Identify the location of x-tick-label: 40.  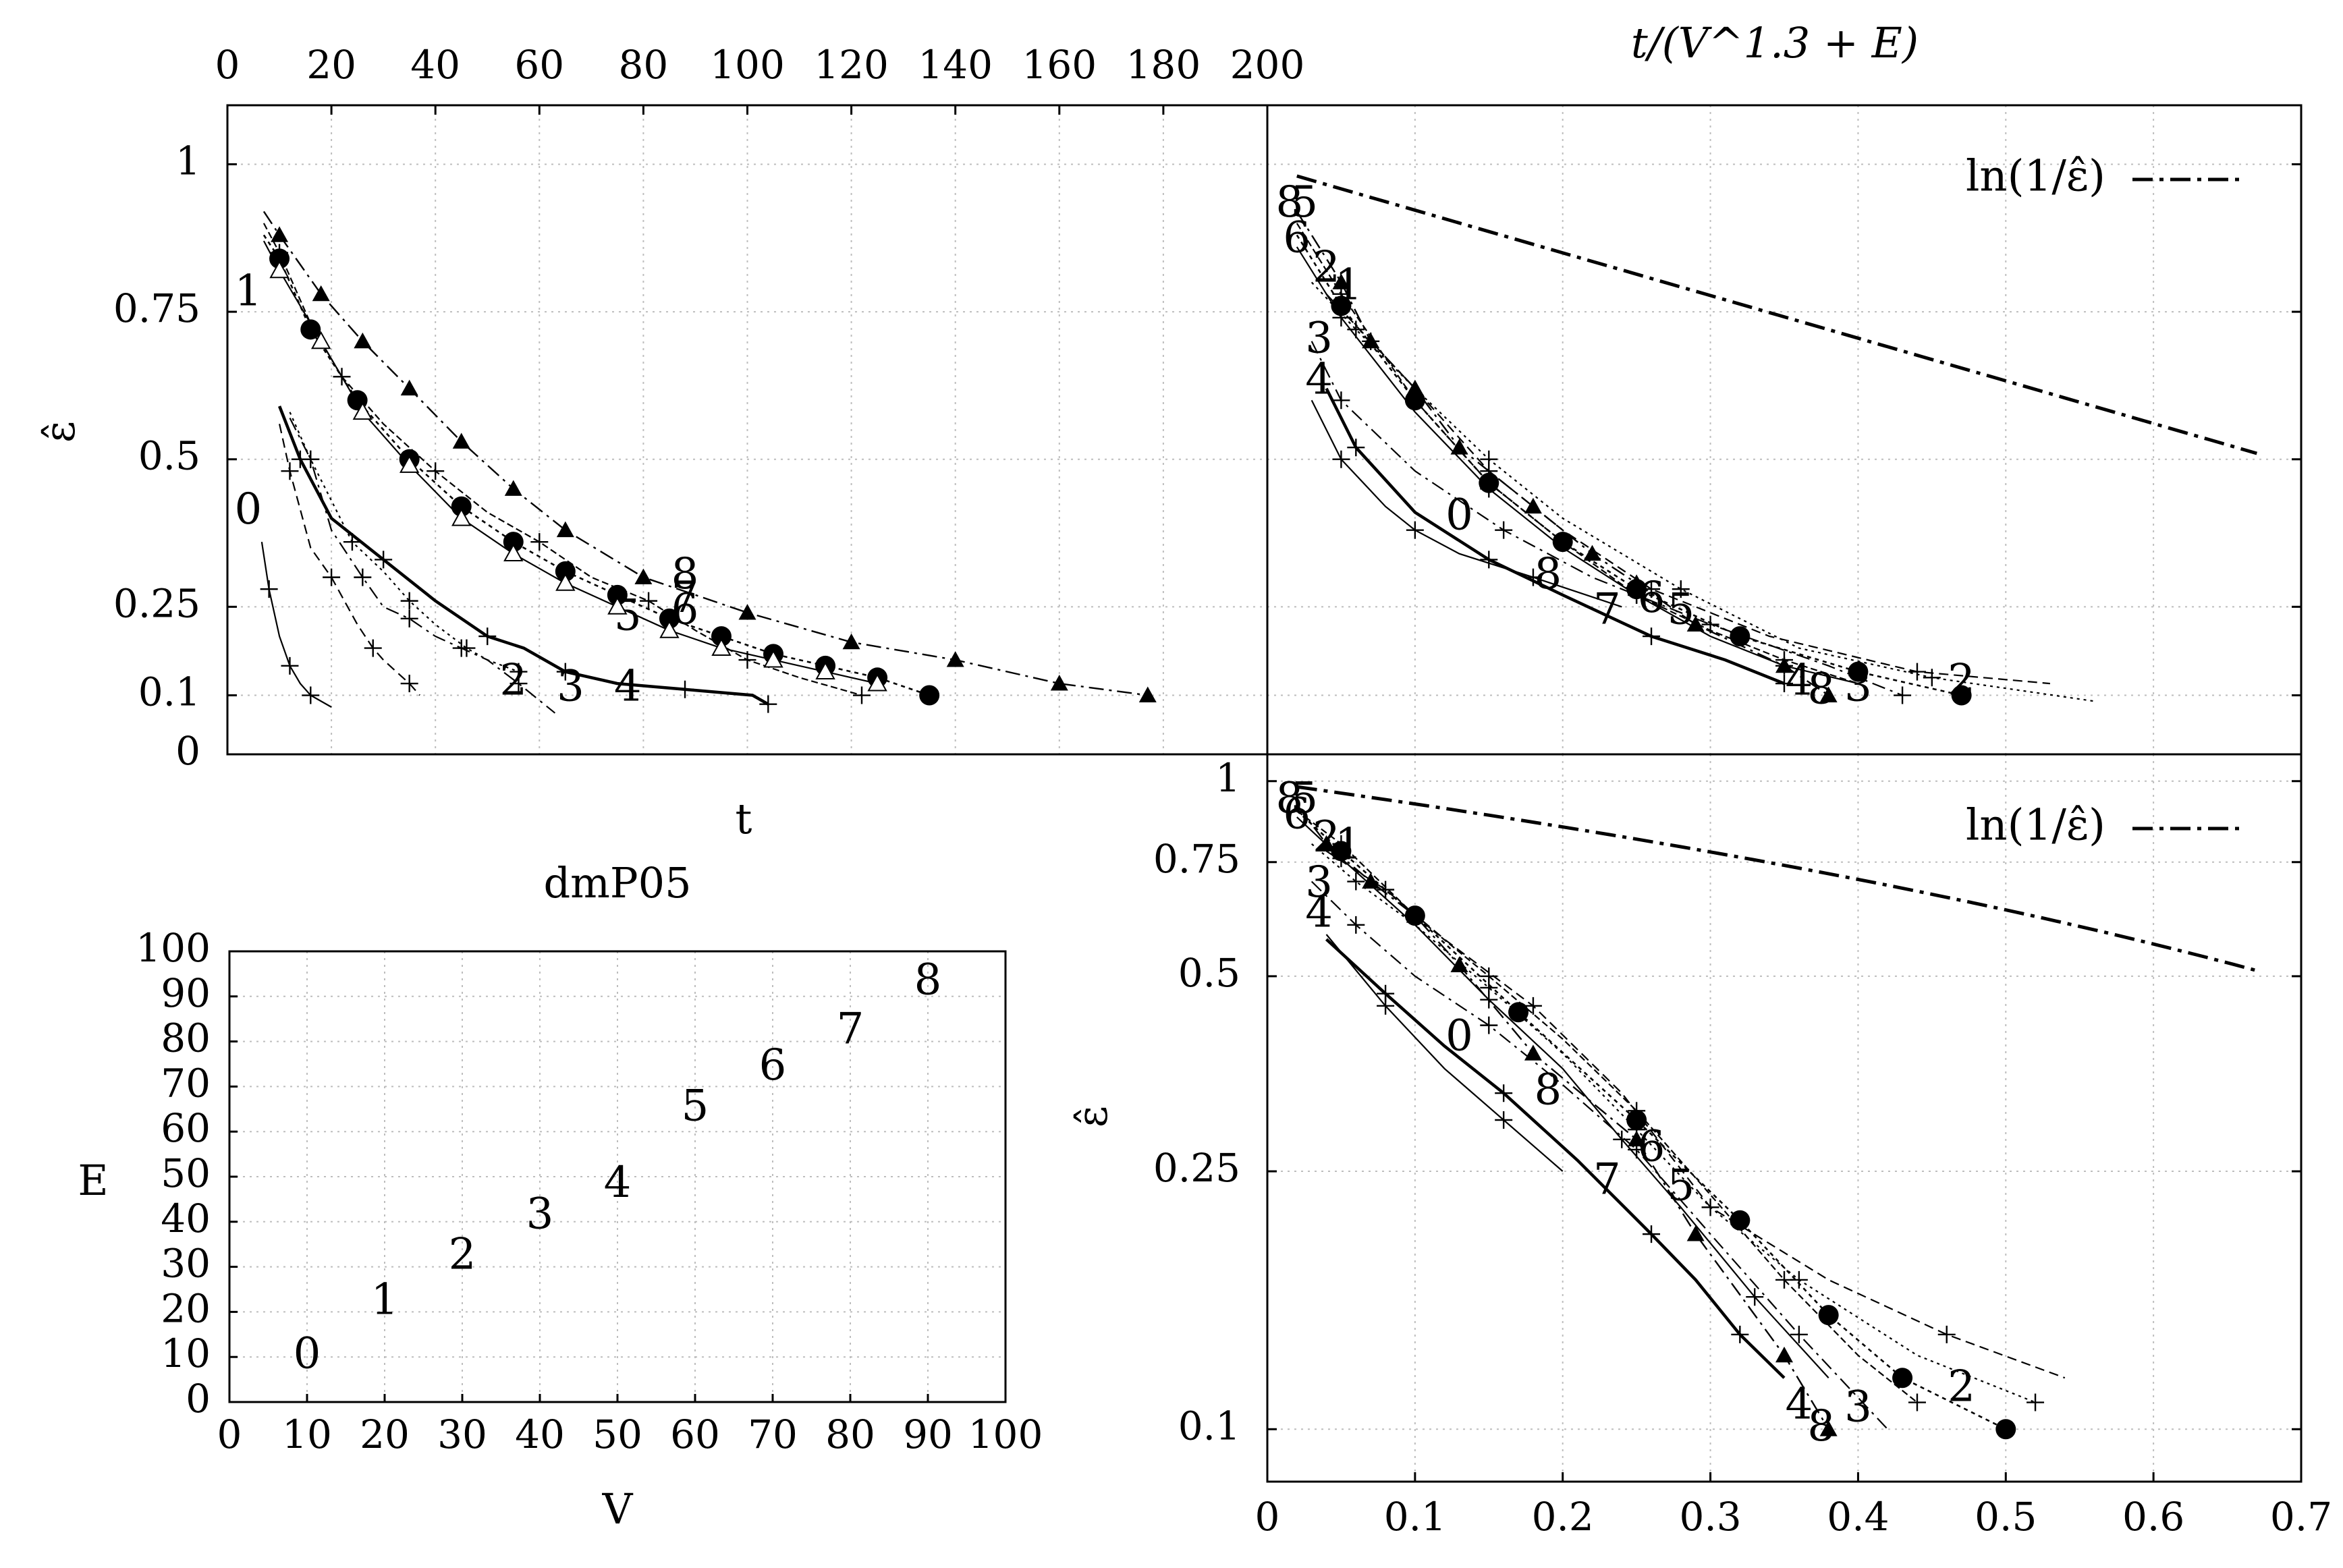
(435, 65).